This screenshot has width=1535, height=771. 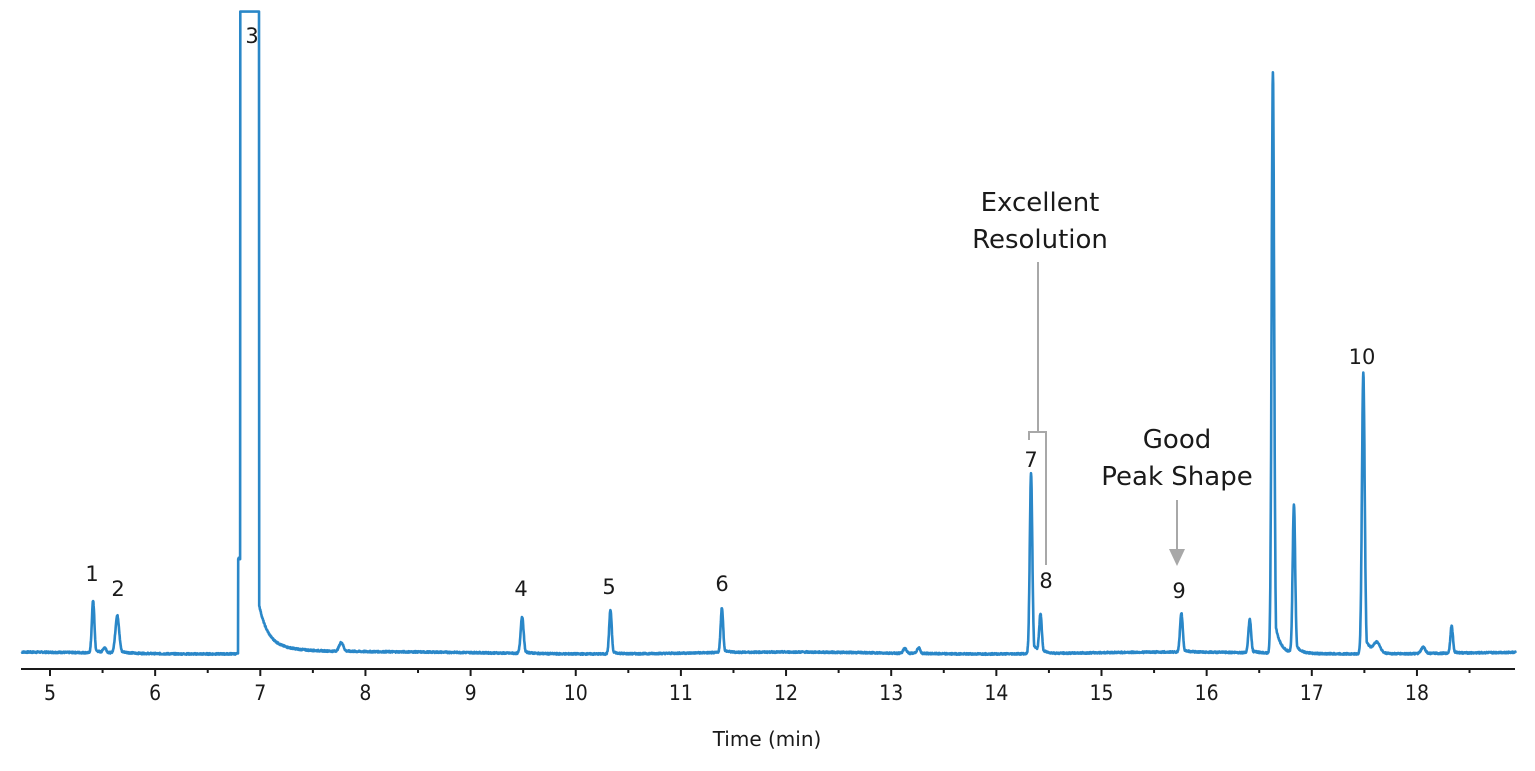 What do you see at coordinates (251, 36) in the screenshot?
I see `peak-label-3: 3` at bounding box center [251, 36].